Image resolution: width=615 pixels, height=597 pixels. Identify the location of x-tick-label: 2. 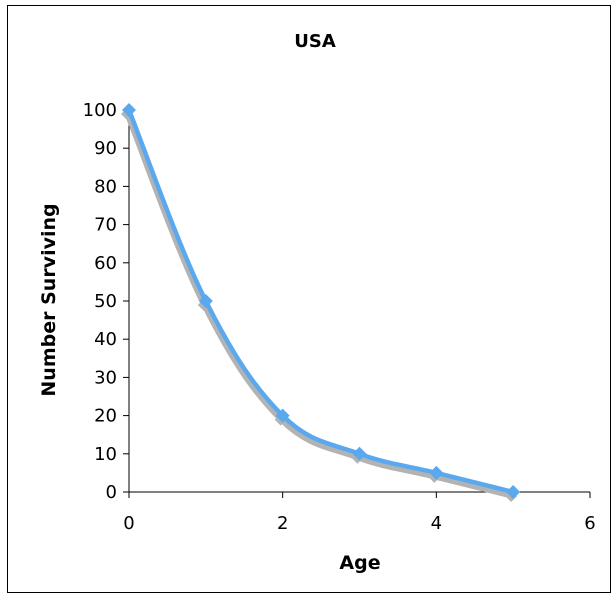
(282, 523).